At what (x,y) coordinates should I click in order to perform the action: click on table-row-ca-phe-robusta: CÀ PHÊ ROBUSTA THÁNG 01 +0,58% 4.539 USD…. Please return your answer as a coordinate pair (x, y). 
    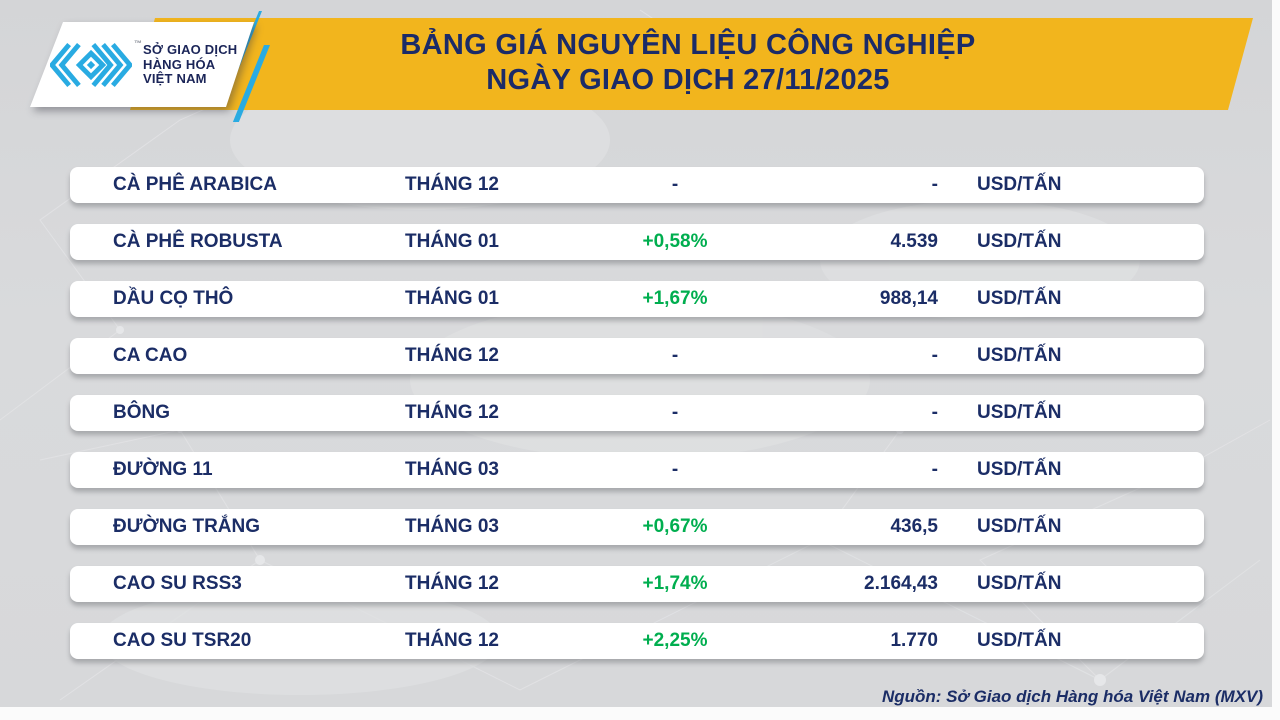
    Looking at the image, I should click on (637, 242).